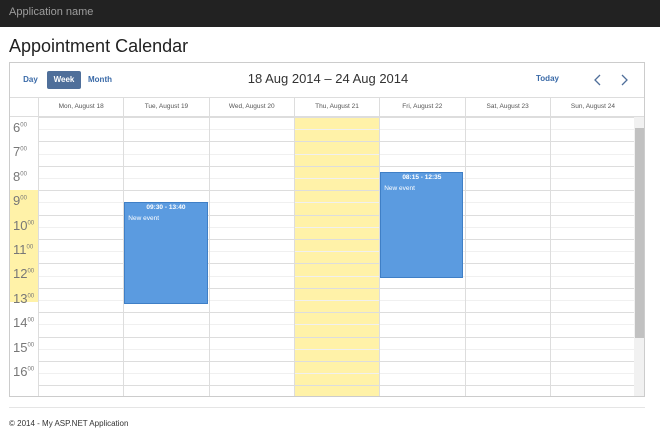 Image resolution: width=660 pixels, height=438 pixels. Describe the element at coordinates (166, 253) in the screenshot. I see `event: 09:30 - 13:40 New event` at that location.